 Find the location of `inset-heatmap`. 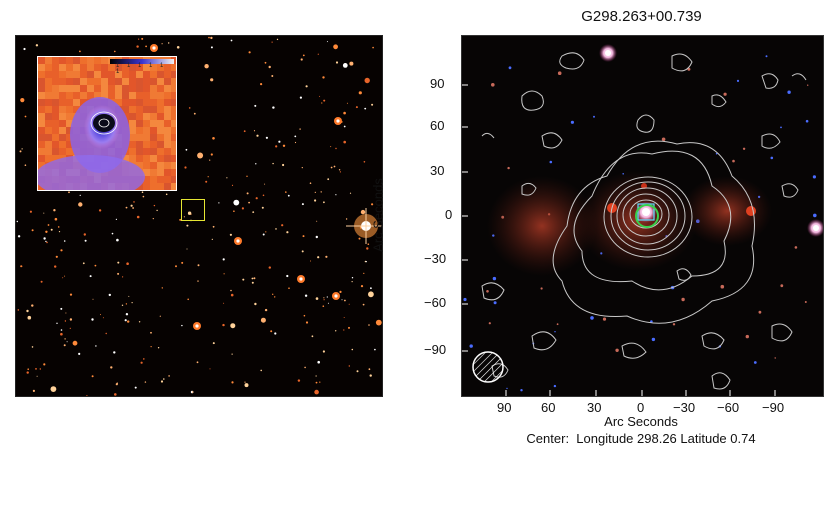

inset-heatmap is located at coordinates (107, 123).